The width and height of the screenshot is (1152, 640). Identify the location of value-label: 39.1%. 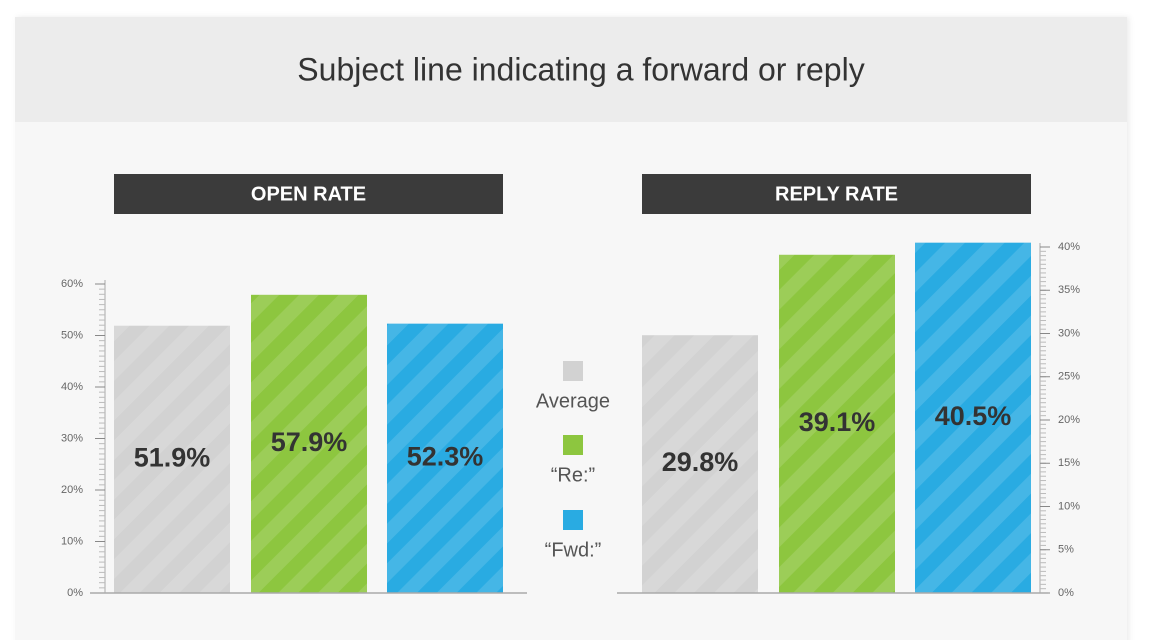
(837, 422).